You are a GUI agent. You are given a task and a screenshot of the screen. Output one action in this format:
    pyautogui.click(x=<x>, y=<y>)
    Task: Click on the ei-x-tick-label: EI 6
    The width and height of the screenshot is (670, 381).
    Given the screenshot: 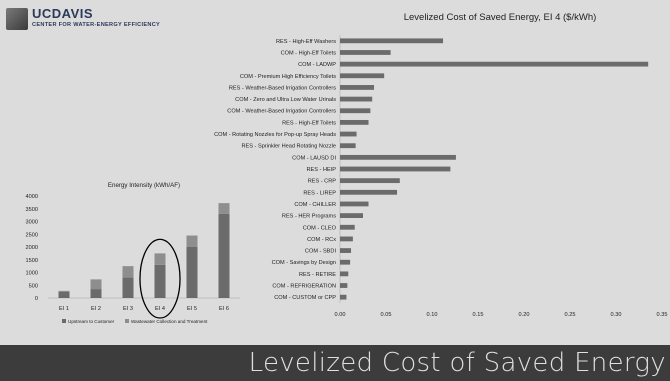 What is the action you would take?
    pyautogui.click(x=224, y=309)
    